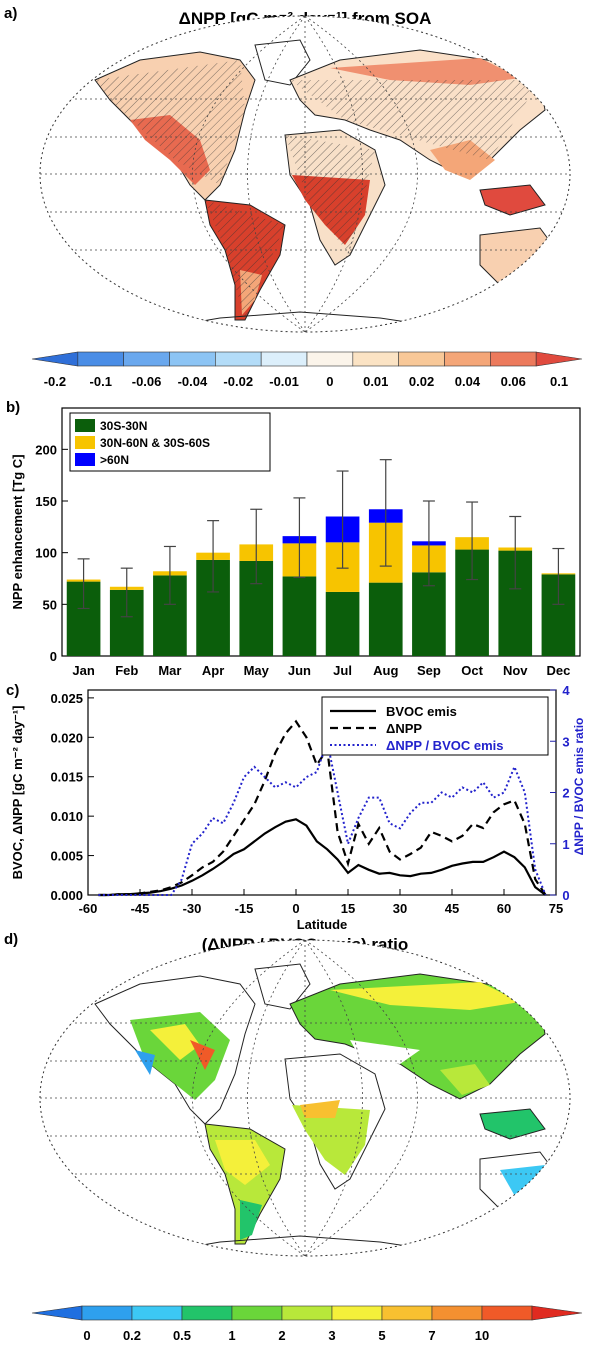  I want to click on x-tick-label: 75, so click(556, 908).